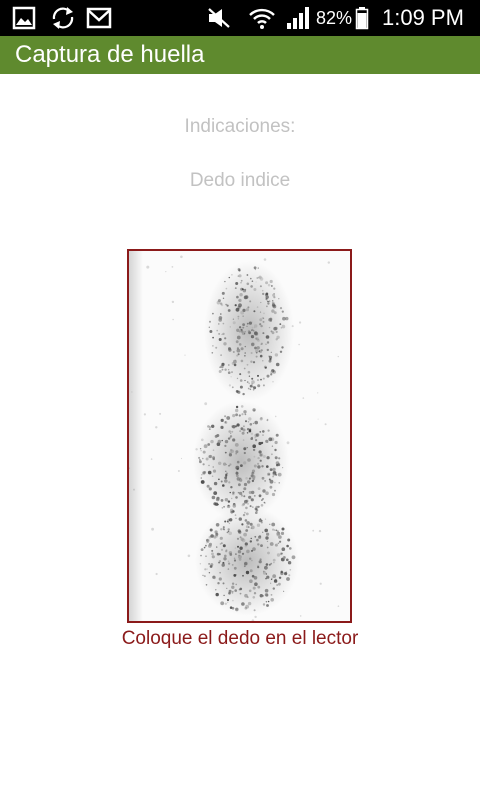 The height and width of the screenshot is (800, 480). I want to click on wifi-icon, so click(262, 18).